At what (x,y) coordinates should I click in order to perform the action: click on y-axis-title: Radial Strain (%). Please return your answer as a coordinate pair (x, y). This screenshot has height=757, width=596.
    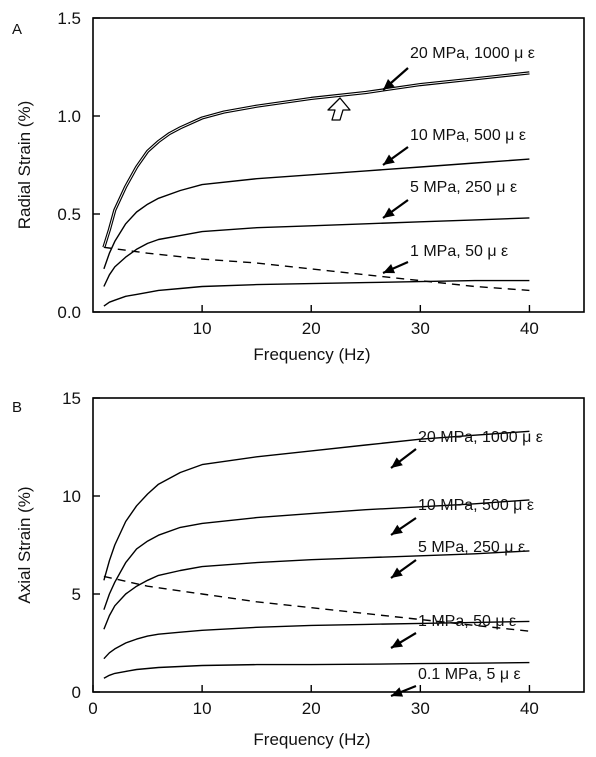
    Looking at the image, I should click on (24, 165).